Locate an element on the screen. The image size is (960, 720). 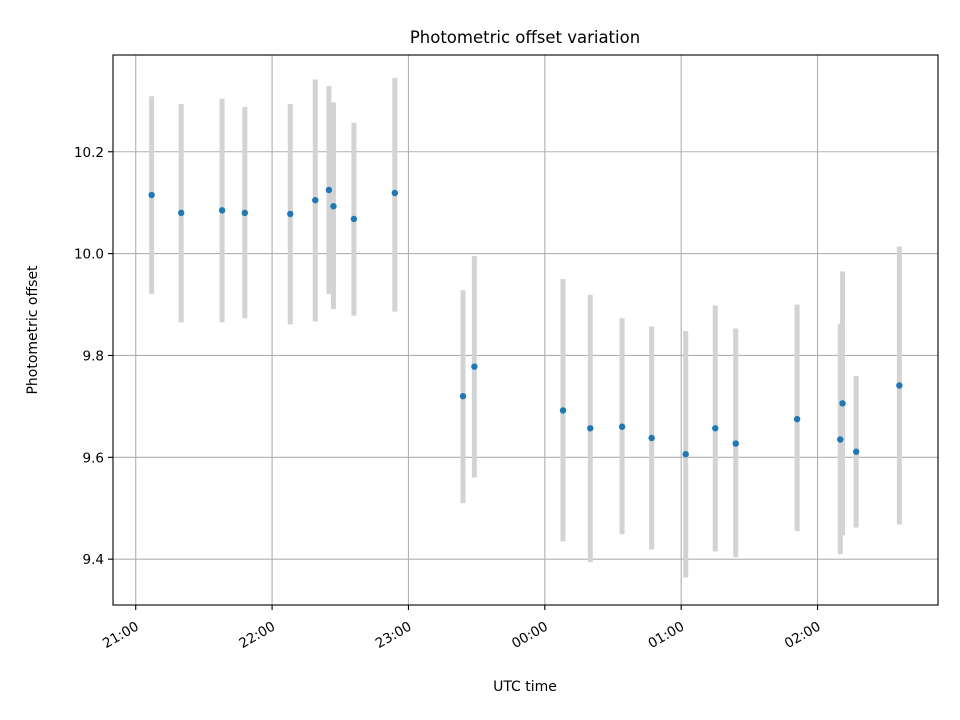
y-axis-ticks: 9.4 9.6 9.8 10.0 10.2 is located at coordinates (93, 356).